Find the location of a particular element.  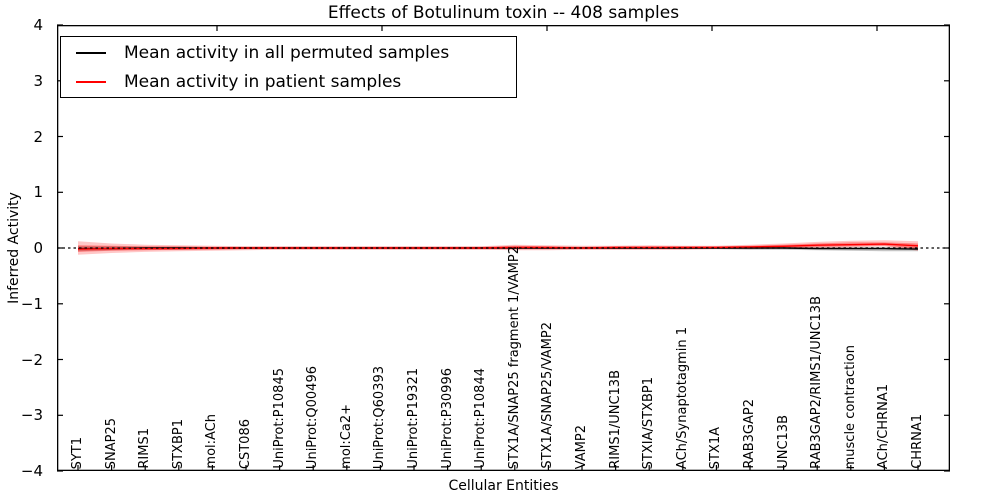

legend-label-permuted: Mean activity in all permuted samples is located at coordinates (287, 52).